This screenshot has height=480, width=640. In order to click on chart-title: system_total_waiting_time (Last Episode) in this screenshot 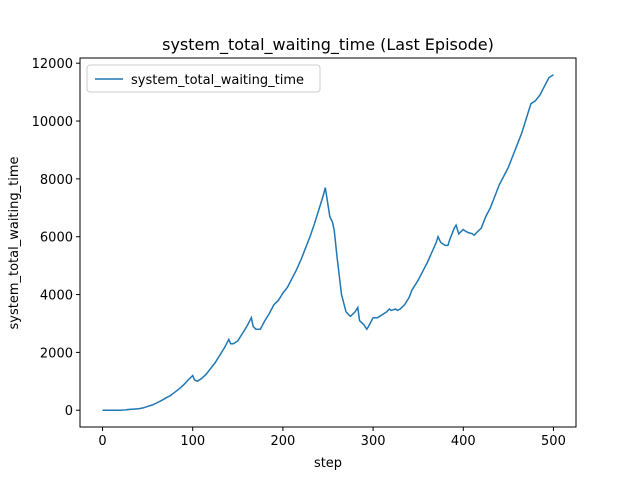, I will do `click(328, 45)`.